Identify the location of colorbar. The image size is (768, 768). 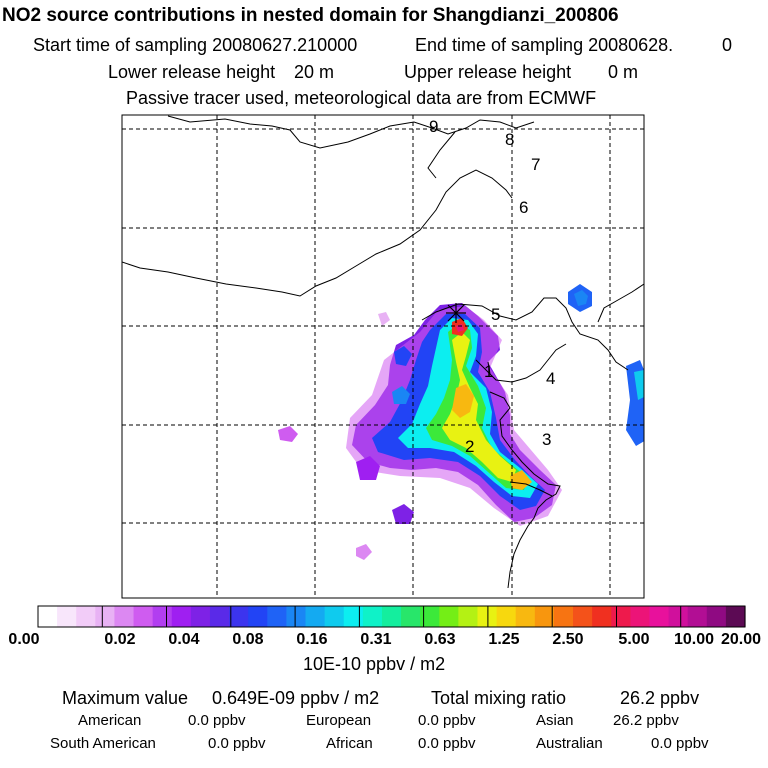
(392, 616).